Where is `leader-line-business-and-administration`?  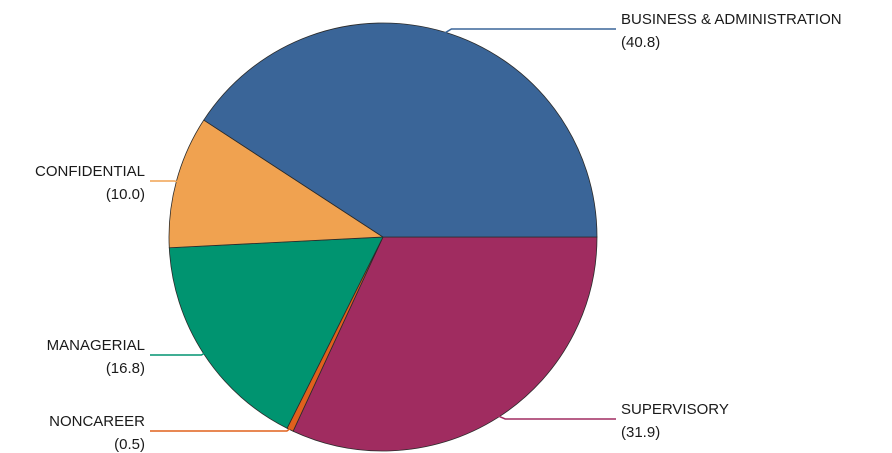 leader-line-business-and-administration is located at coordinates (529, 31).